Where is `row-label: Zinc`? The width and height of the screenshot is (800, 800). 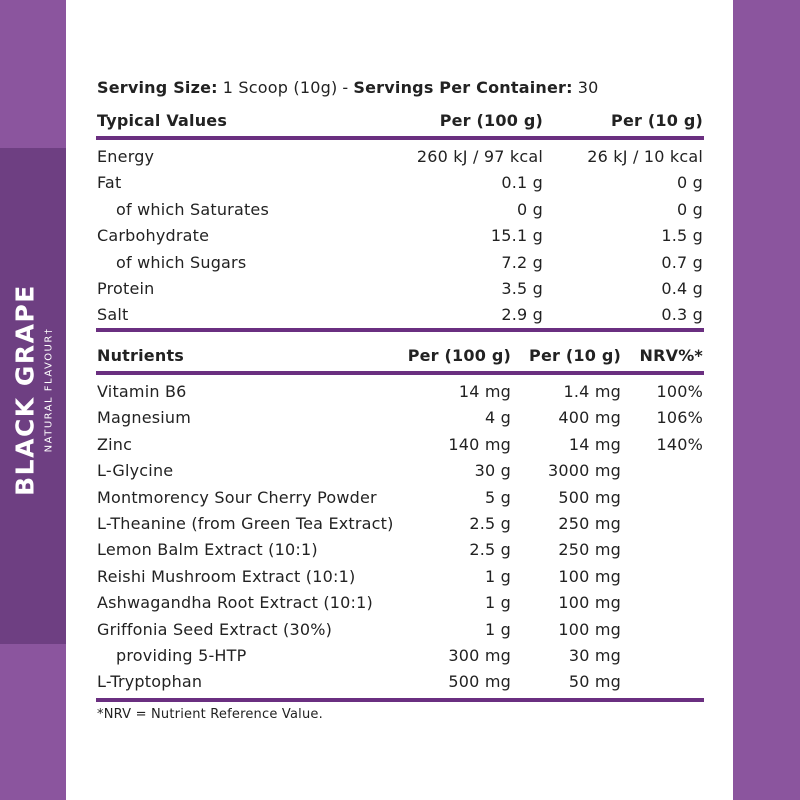 row-label: Zinc is located at coordinates (115, 444).